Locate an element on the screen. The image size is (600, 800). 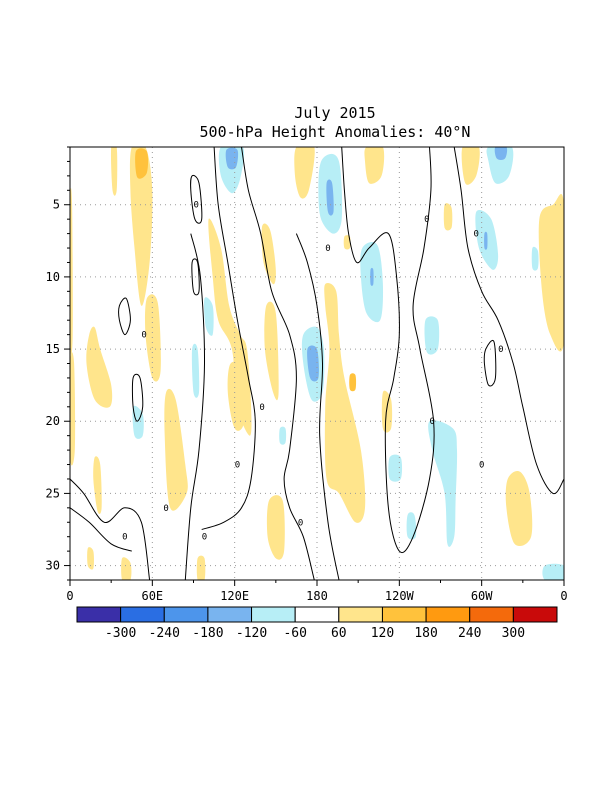
contour-label-1: 0 is located at coordinates (196, 206).